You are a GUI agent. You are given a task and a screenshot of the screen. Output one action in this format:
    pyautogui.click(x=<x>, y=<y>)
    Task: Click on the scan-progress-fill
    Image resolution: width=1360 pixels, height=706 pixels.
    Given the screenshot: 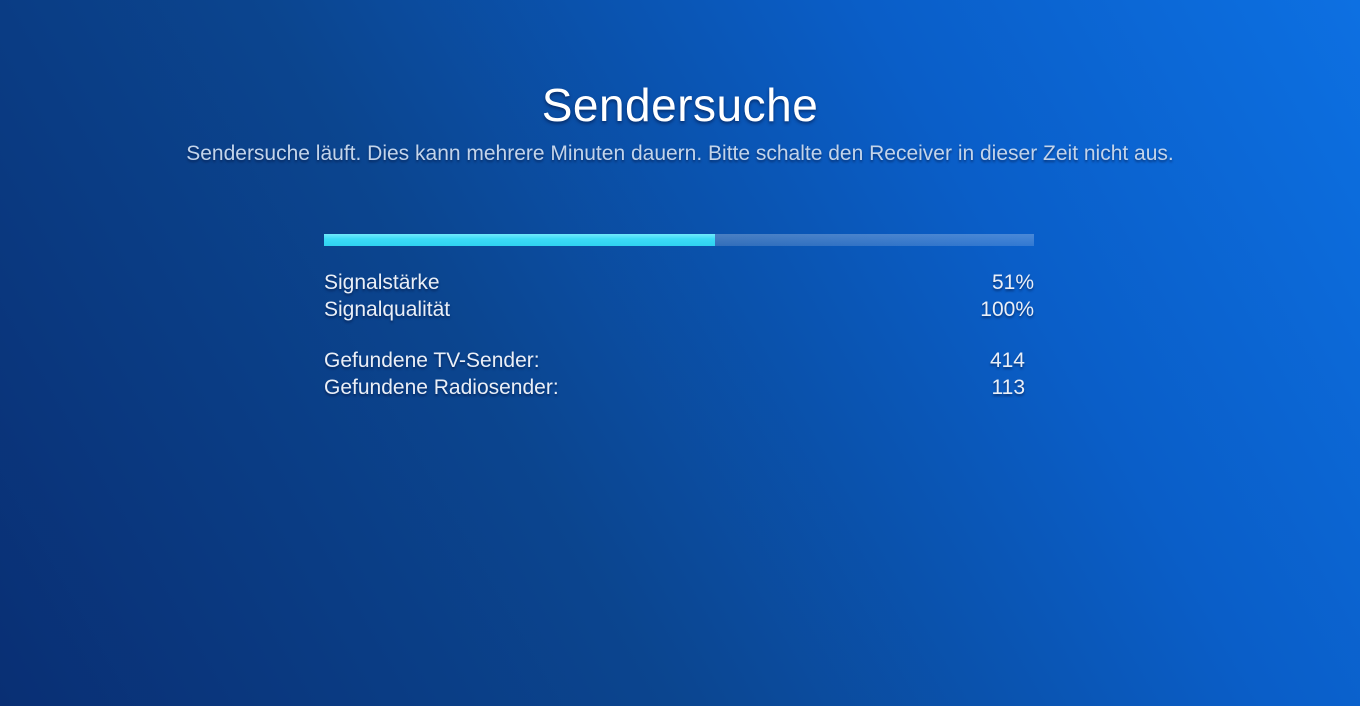 What is the action you would take?
    pyautogui.click(x=519, y=240)
    